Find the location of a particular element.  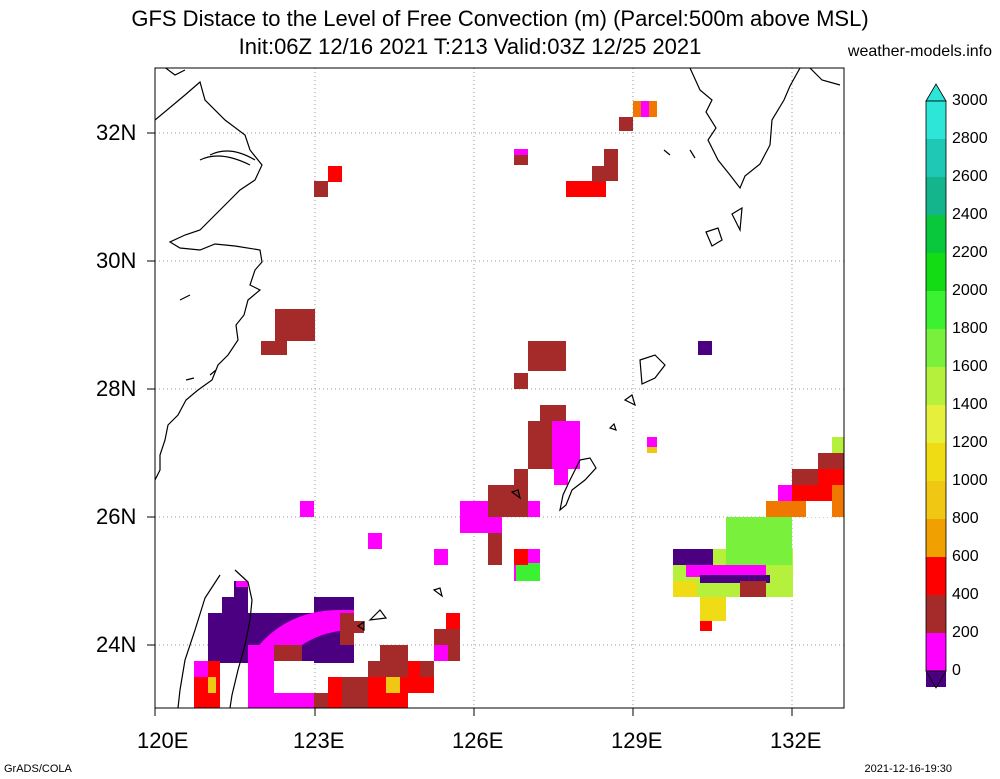

colorbar-label: 2000 is located at coordinates (970, 290).